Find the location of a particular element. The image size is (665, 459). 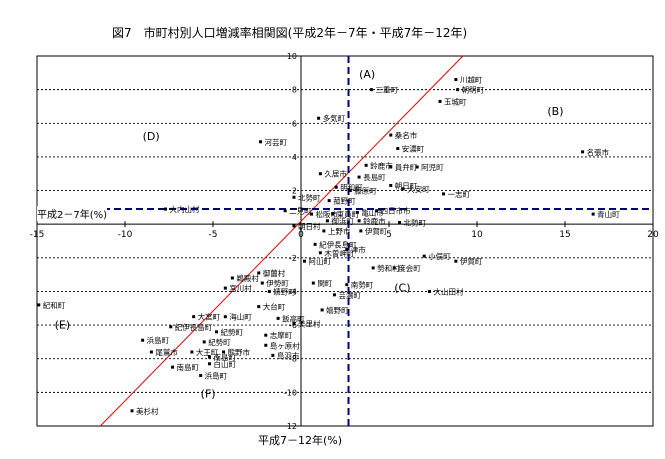

data-point-label: 鵜殿村 is located at coordinates (247, 278).